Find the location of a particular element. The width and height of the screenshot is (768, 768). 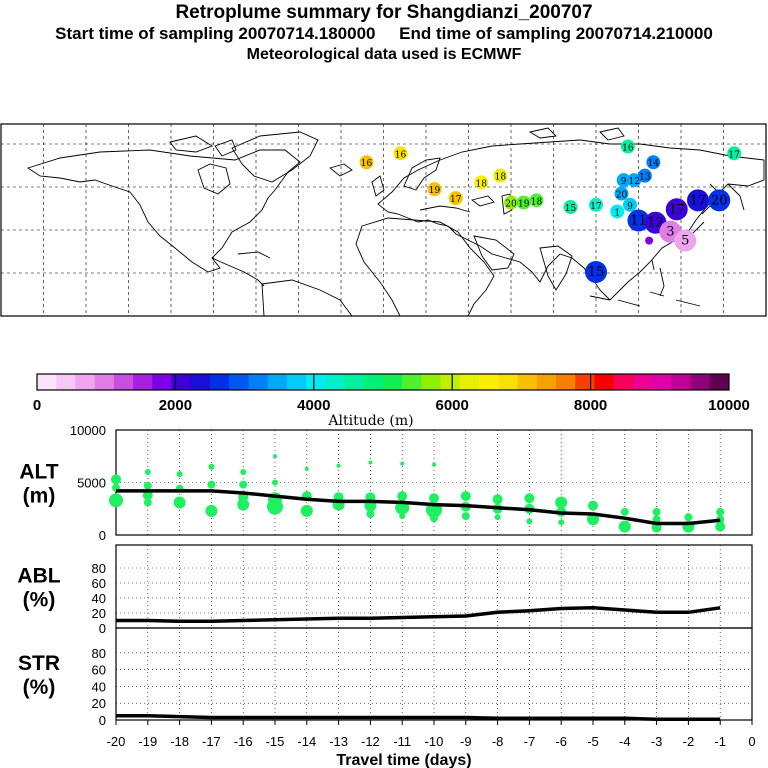

panel-unit-label: (m) is located at coordinates (39, 496).